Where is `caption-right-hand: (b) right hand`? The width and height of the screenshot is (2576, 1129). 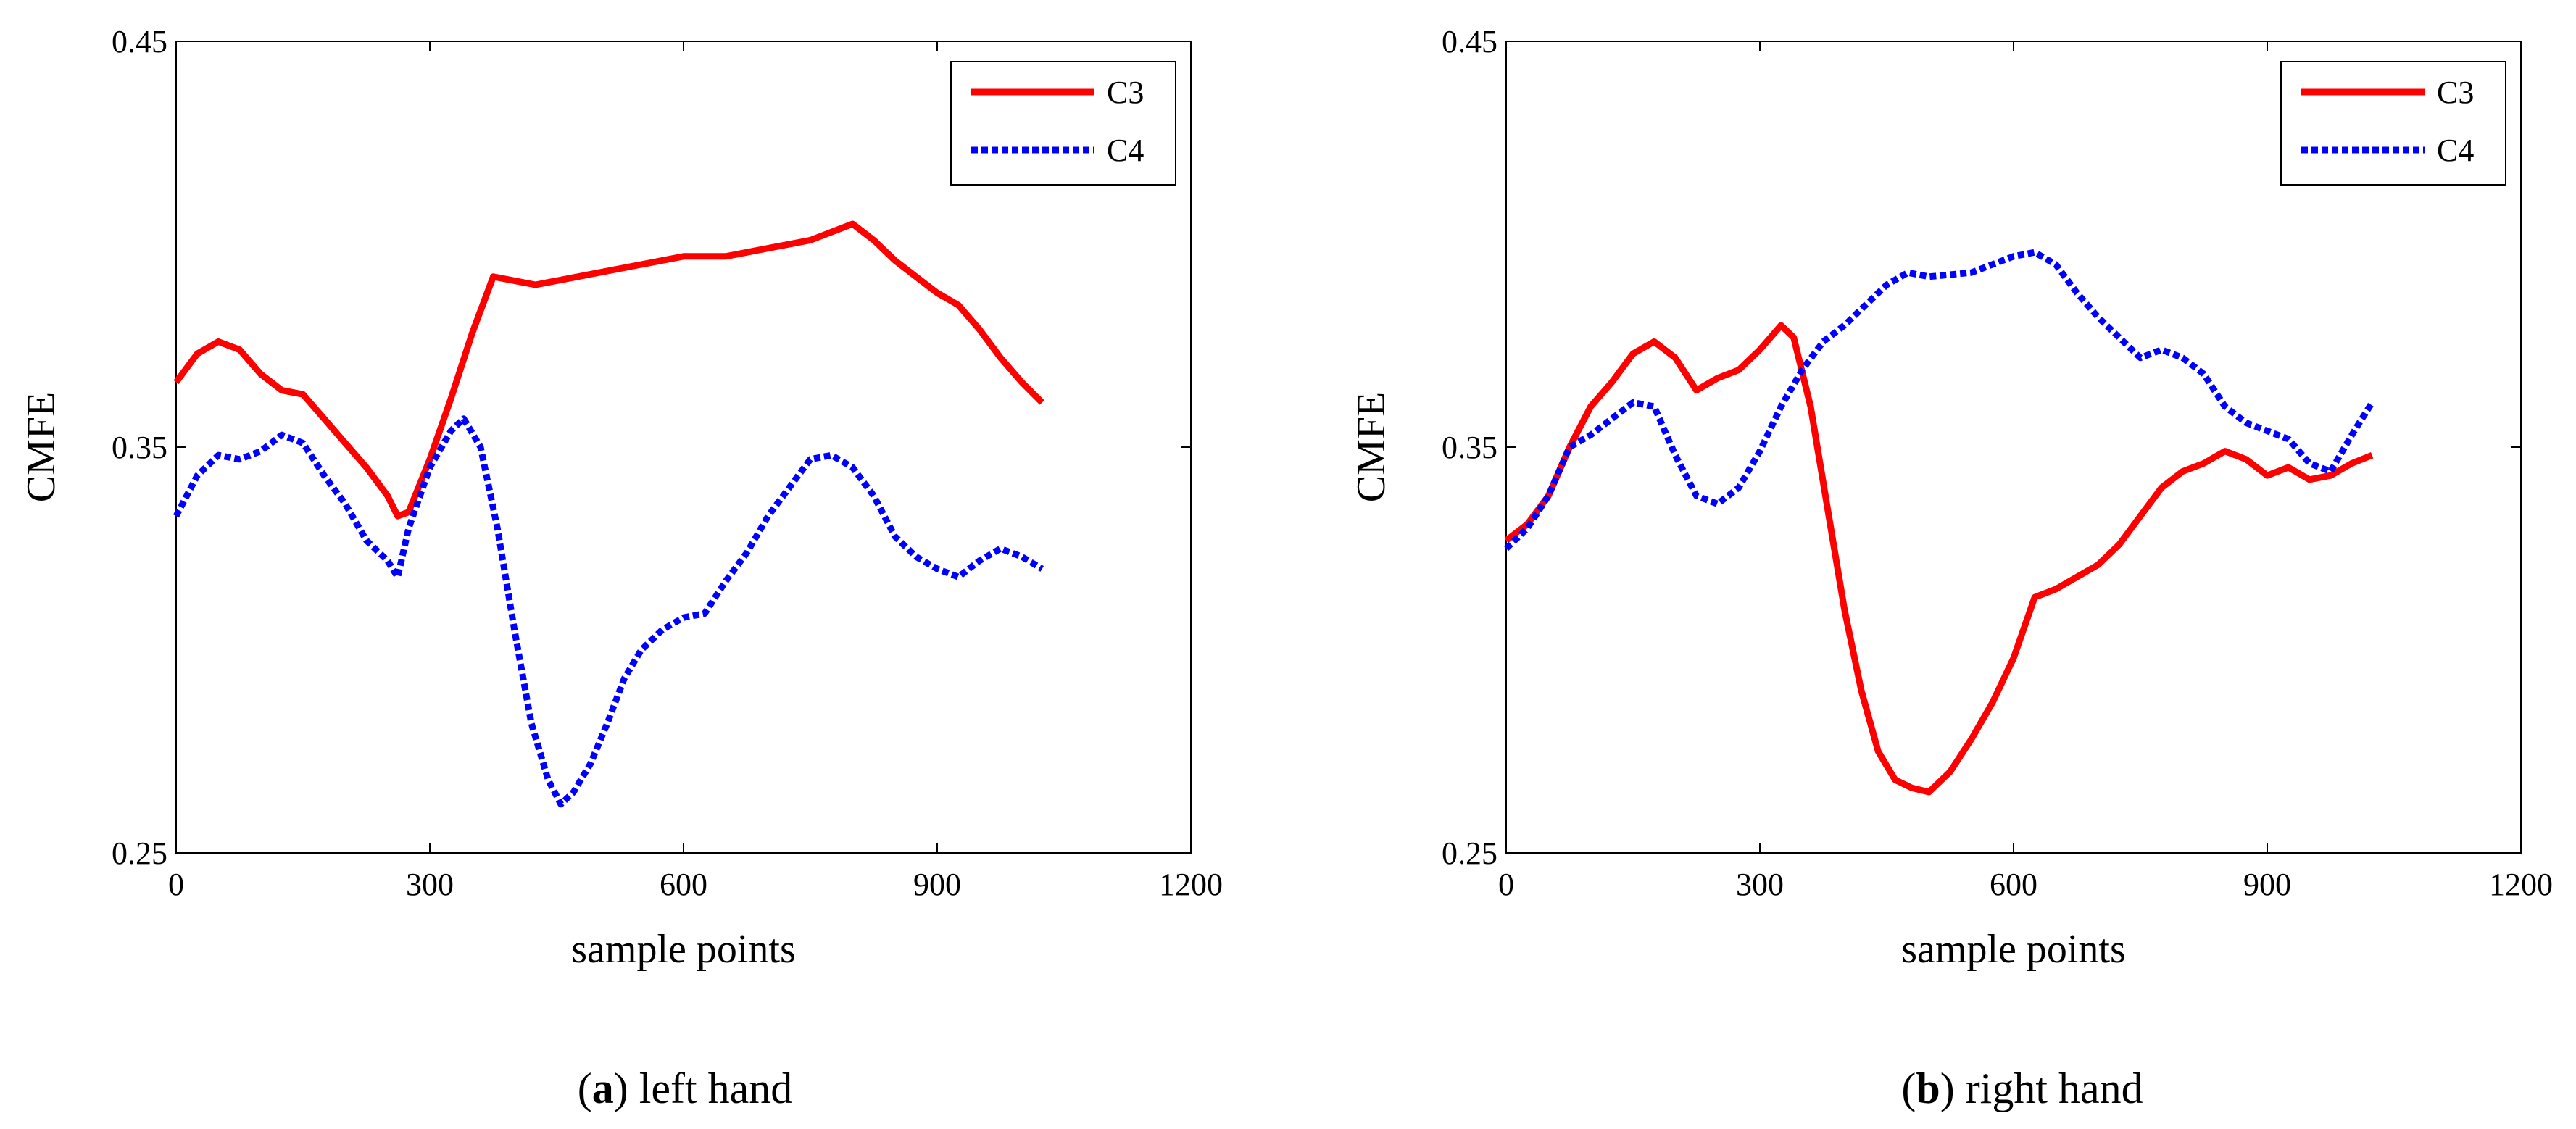
caption-right-hand: (b) right hand is located at coordinates (2022, 1088).